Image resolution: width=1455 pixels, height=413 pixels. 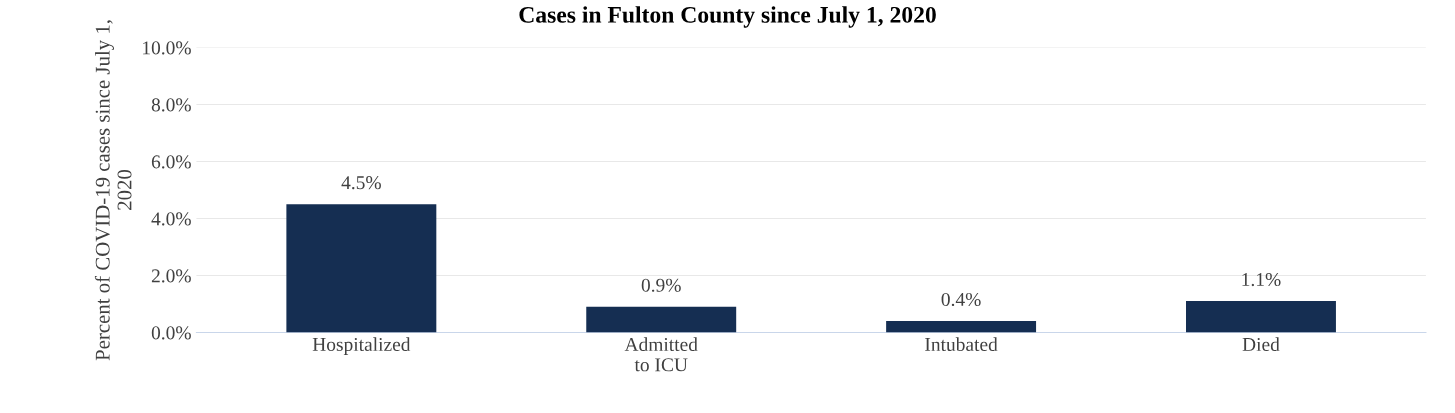 I want to click on x-tick-label: Died, so click(x=1261, y=344).